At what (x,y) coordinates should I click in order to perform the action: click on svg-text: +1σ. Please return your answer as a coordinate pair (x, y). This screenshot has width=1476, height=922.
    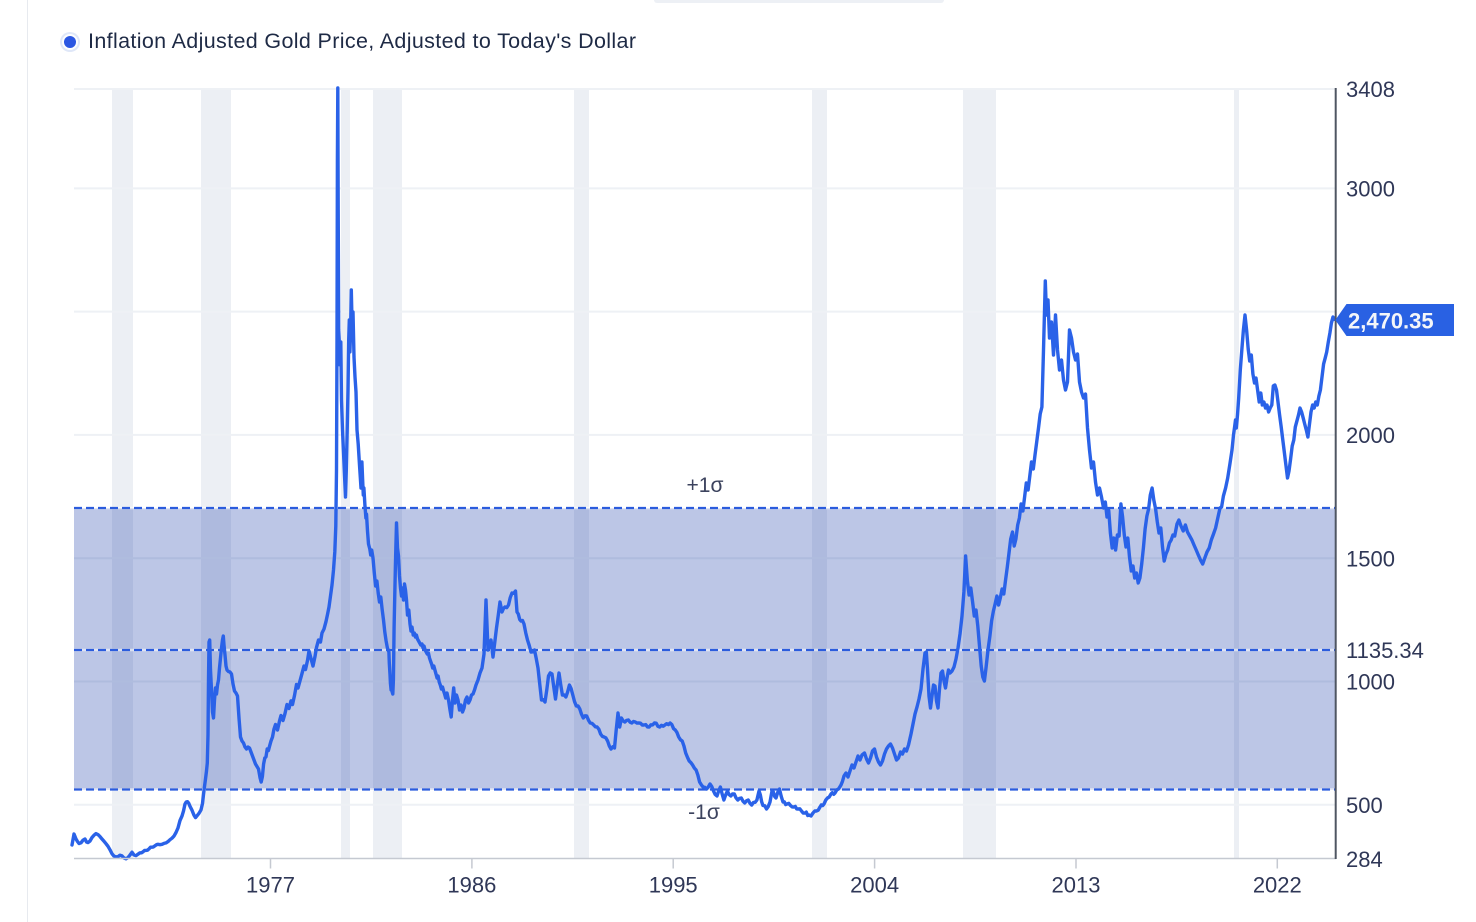
    Looking at the image, I should click on (705, 485).